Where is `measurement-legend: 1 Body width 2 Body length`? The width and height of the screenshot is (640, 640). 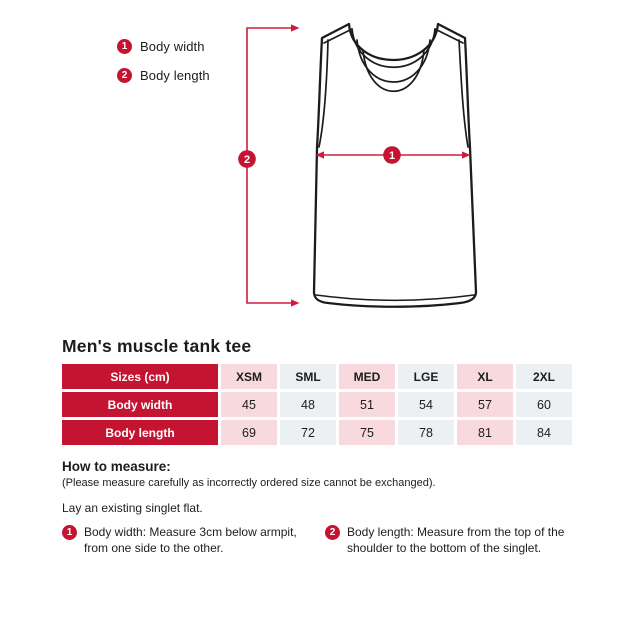
measurement-legend: 1 Body width 2 Body length is located at coordinates (163, 68).